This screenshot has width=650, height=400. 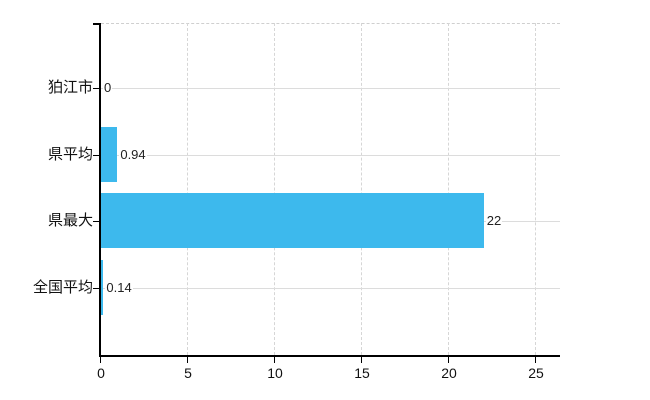 I want to click on x-tick-label: 15, so click(x=362, y=373).